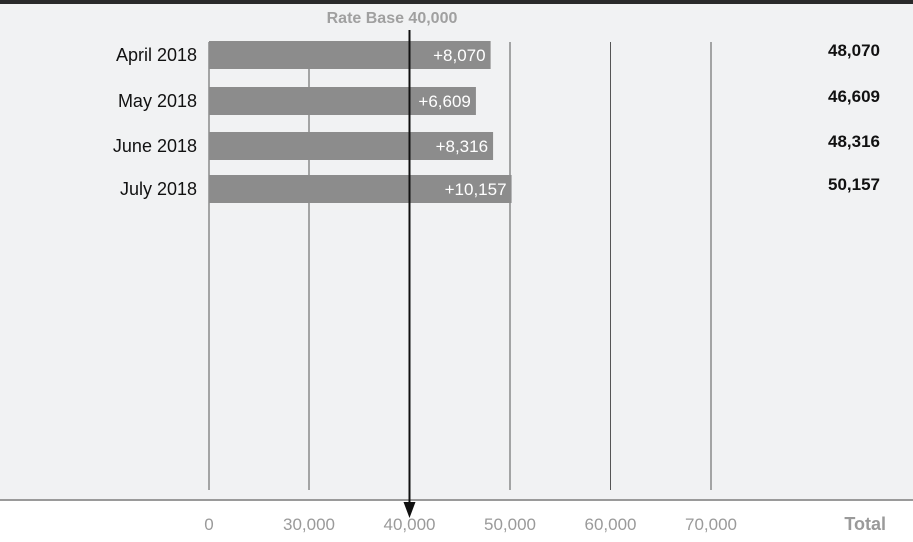 The width and height of the screenshot is (913, 542). I want to click on category-label-1: May 2018, so click(157, 101).